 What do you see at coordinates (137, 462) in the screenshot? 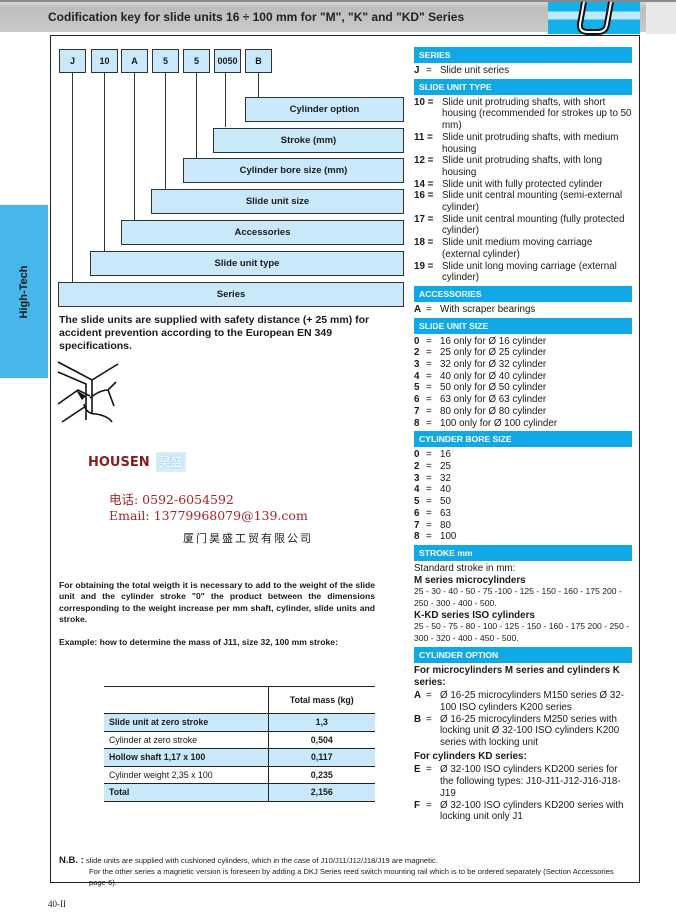
I see `housen-brand-row: HOUSEN 昊盛` at bounding box center [137, 462].